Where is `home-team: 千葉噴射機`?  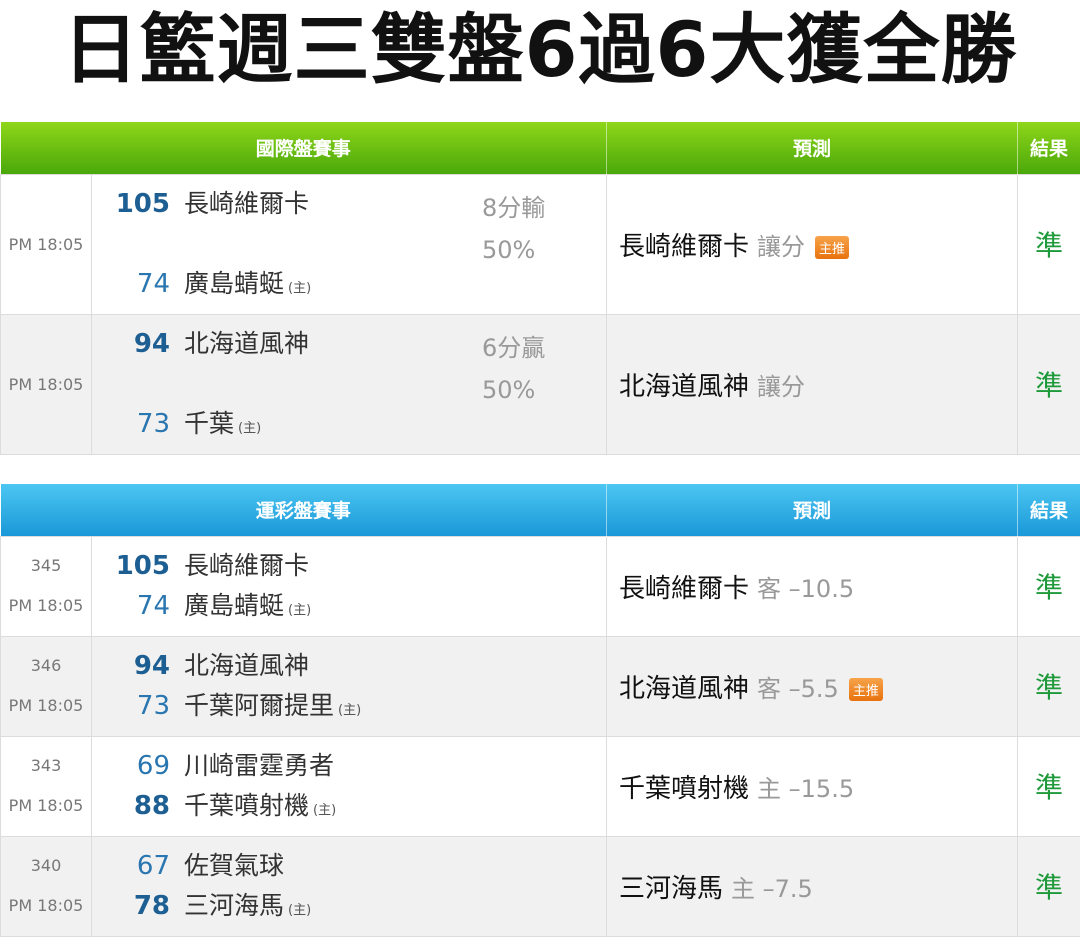 home-team: 千葉噴射機 is located at coordinates (247, 805).